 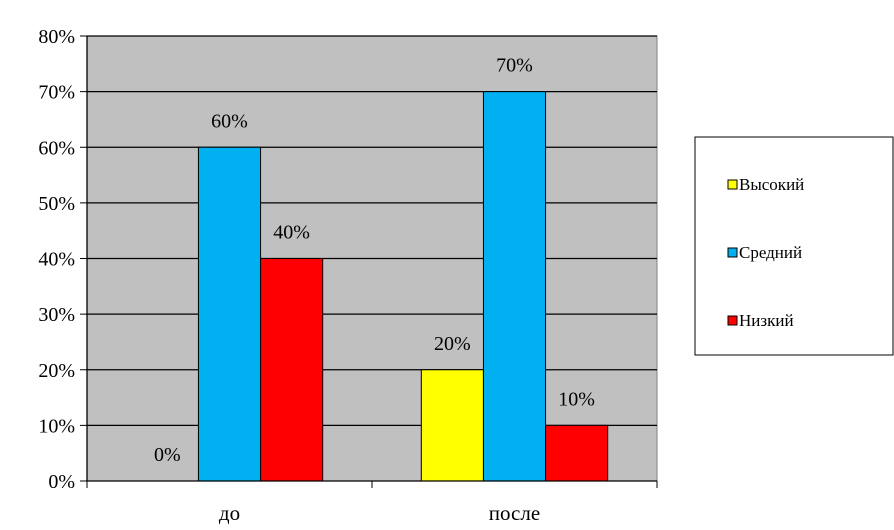 What do you see at coordinates (56, 148) in the screenshot?
I see `y-tick-label: 60%` at bounding box center [56, 148].